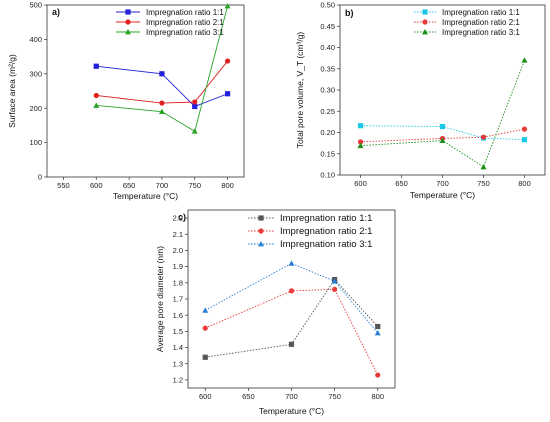 The width and height of the screenshot is (550, 422). What do you see at coordinates (63, 185) in the screenshot?
I see `x-tick-label: 550` at bounding box center [63, 185].